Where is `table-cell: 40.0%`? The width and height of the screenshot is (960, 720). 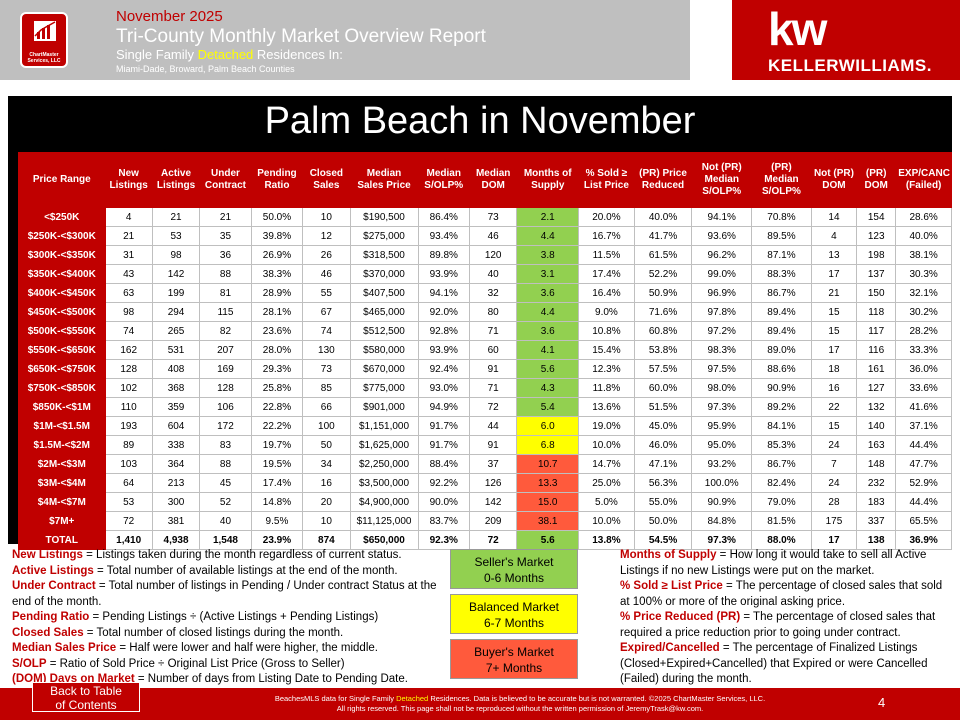 table-cell: 40.0% is located at coordinates (663, 217).